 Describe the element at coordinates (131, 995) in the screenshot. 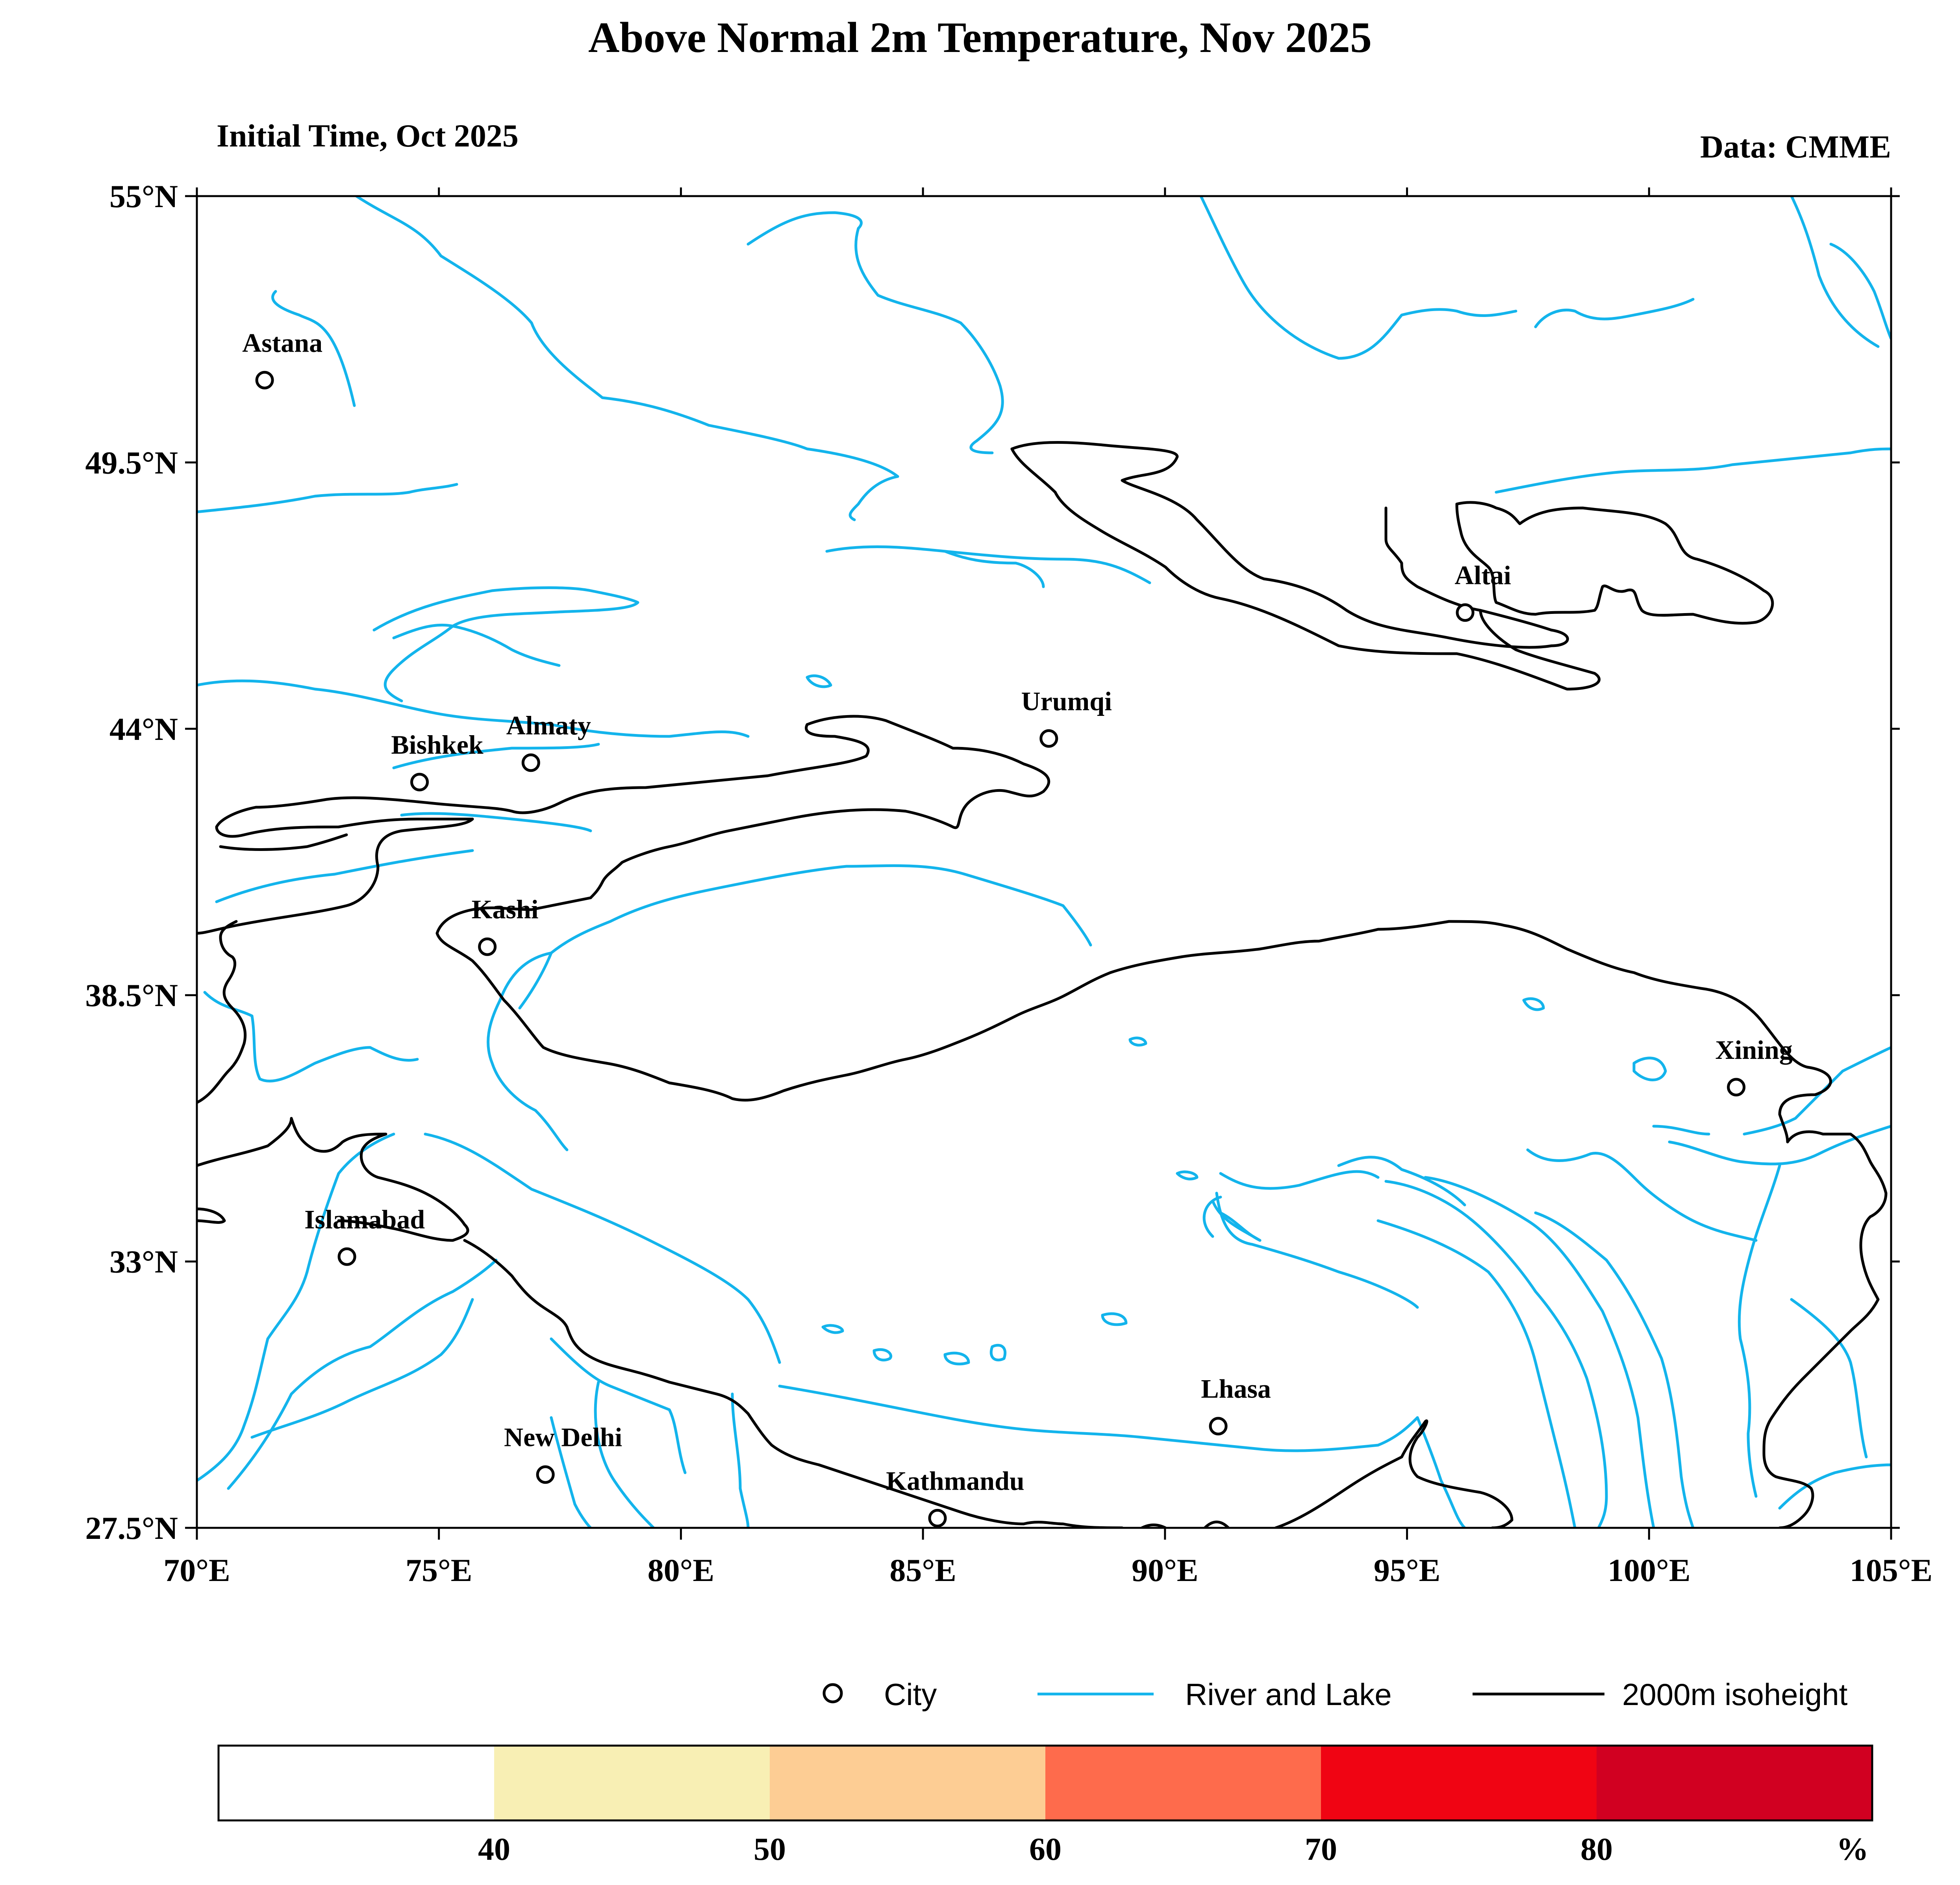

I see `lat-tick-label: 38.5°N` at that location.